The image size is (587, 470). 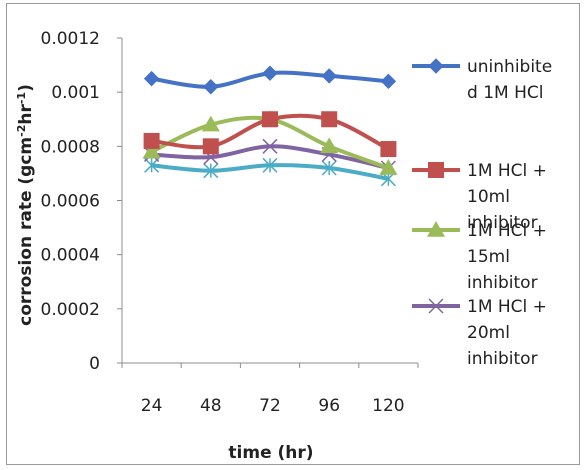 I want to click on y-tick-label: 0.0006, so click(x=70, y=202).